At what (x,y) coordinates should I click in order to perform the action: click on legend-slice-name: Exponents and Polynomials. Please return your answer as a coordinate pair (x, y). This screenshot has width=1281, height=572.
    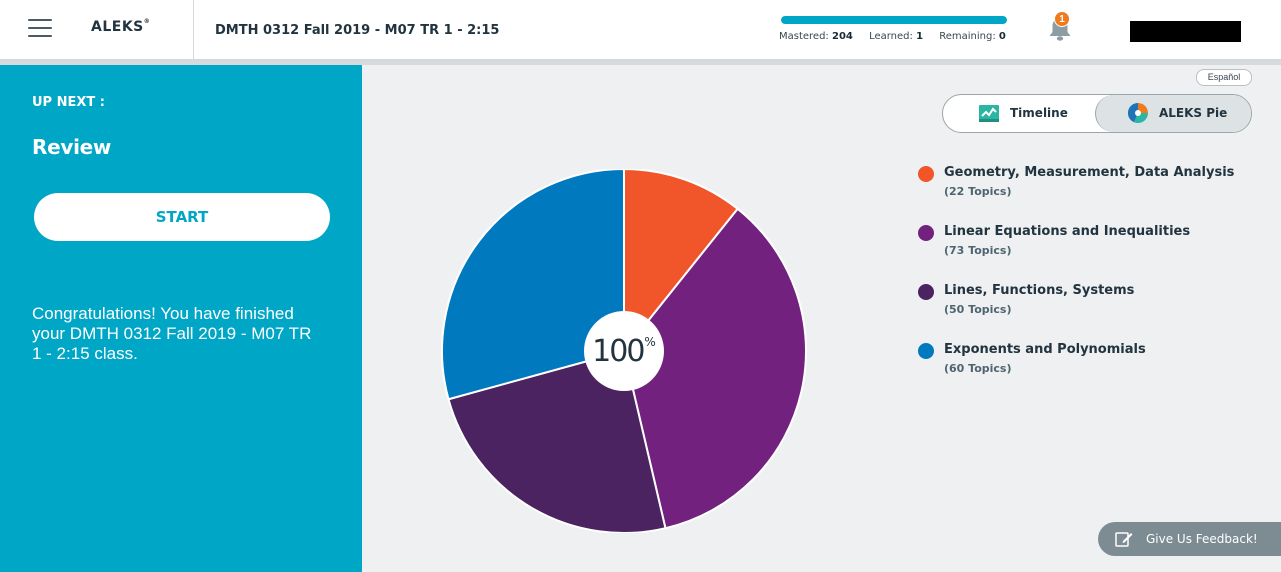
    Looking at the image, I should click on (1045, 349).